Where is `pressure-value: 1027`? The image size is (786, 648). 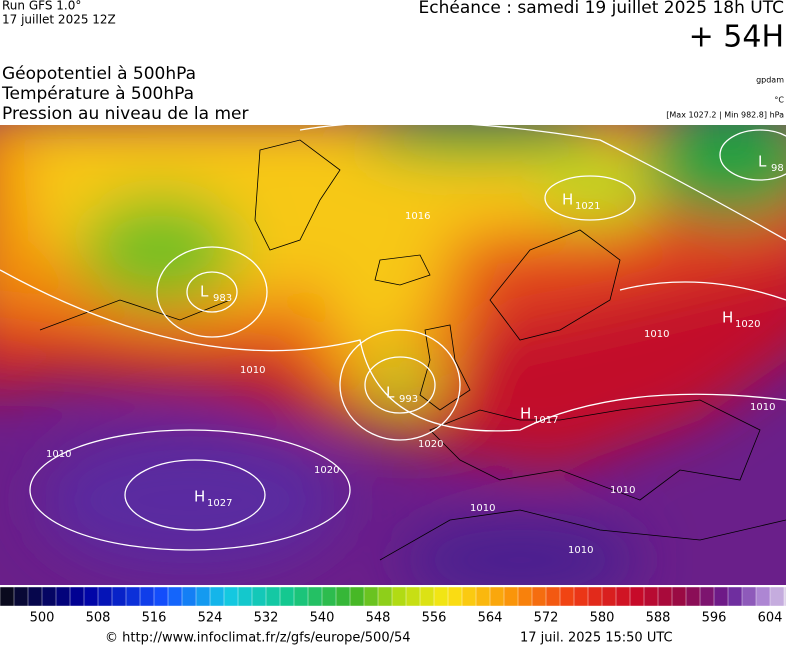 pressure-value: 1027 is located at coordinates (219, 503).